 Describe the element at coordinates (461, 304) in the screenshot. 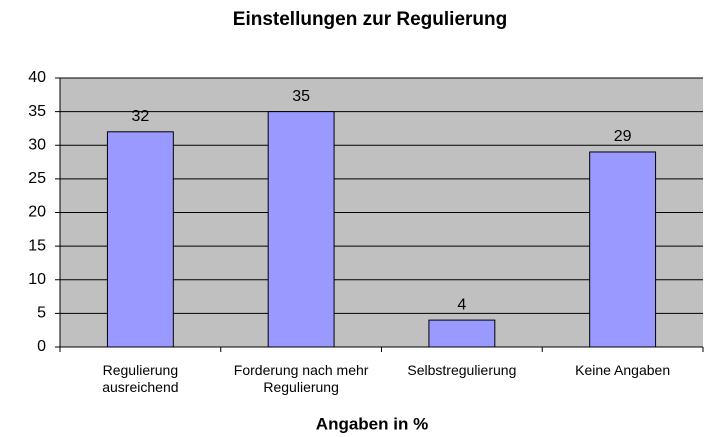

I see `value-label: 4` at that location.